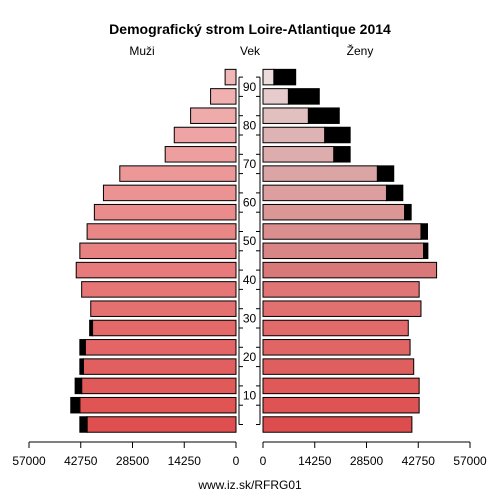  I want to click on chart-title: Demografický strom Loire-Atlantique 2014, so click(250, 29).